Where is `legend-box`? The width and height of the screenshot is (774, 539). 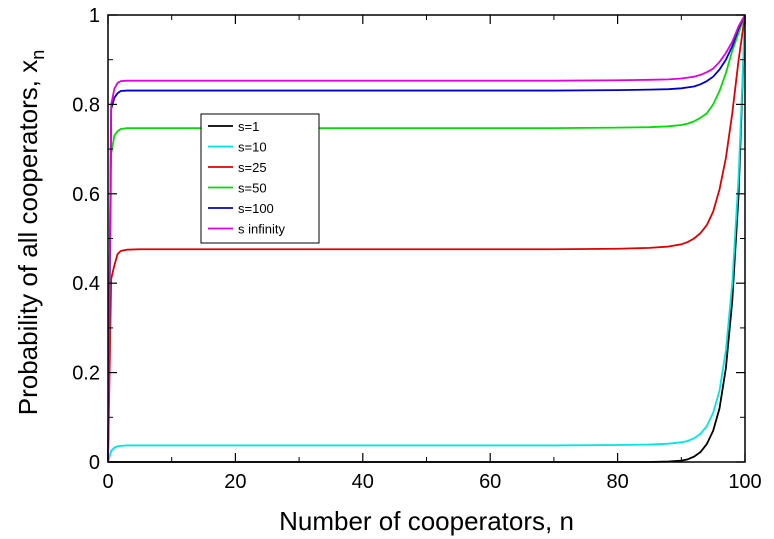
legend-box is located at coordinates (260, 178).